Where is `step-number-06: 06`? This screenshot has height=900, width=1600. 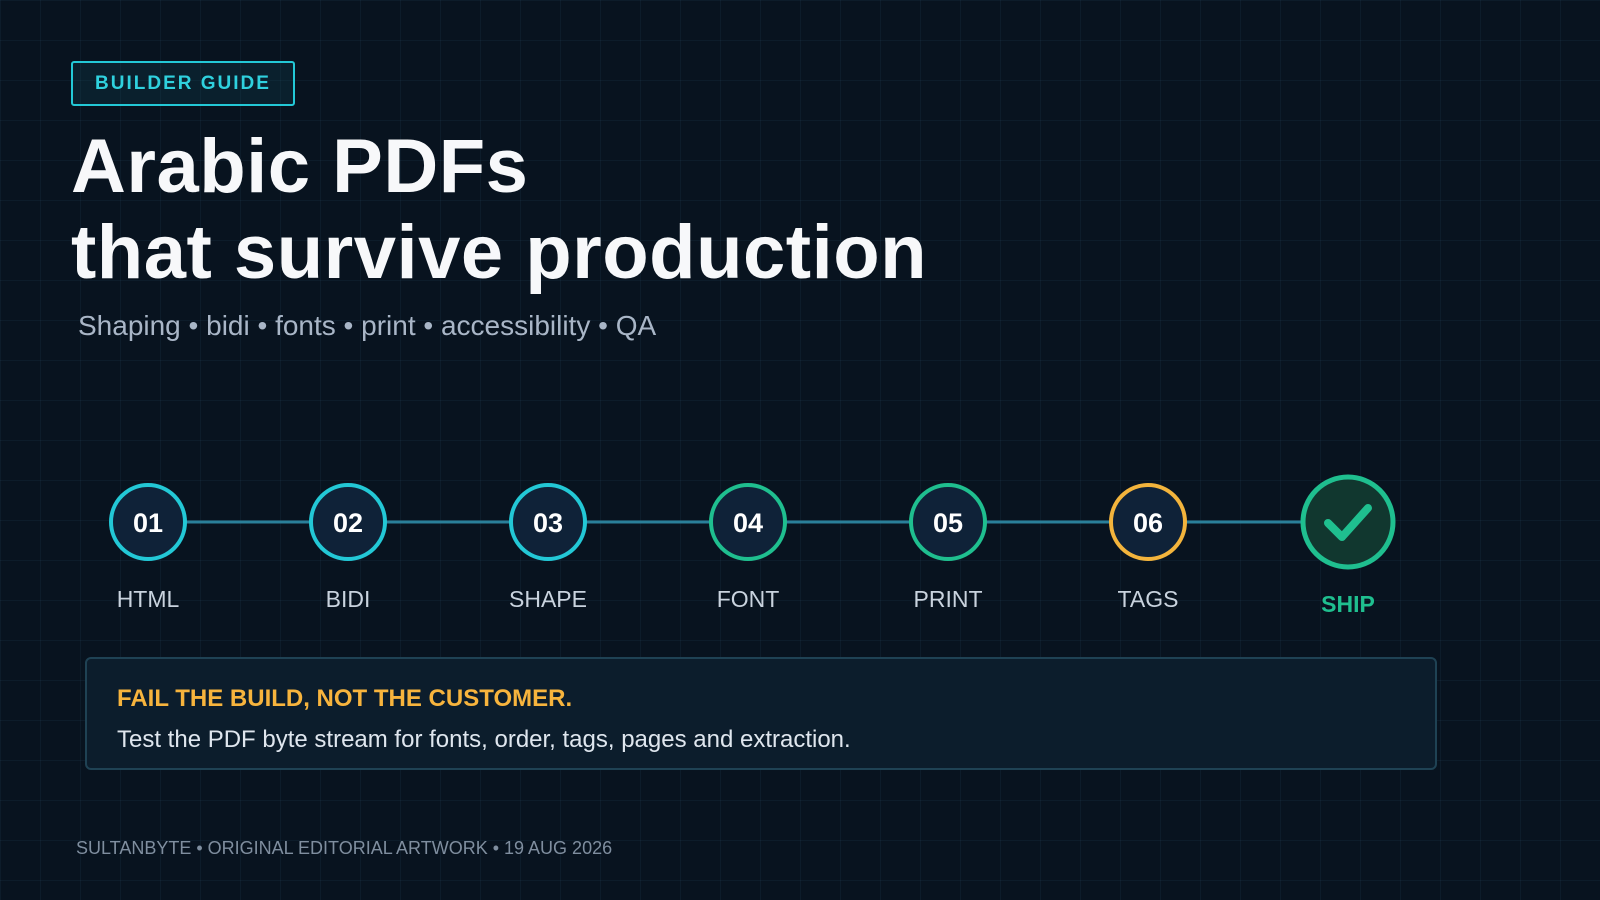
step-number-06: 06 is located at coordinates (1148, 523).